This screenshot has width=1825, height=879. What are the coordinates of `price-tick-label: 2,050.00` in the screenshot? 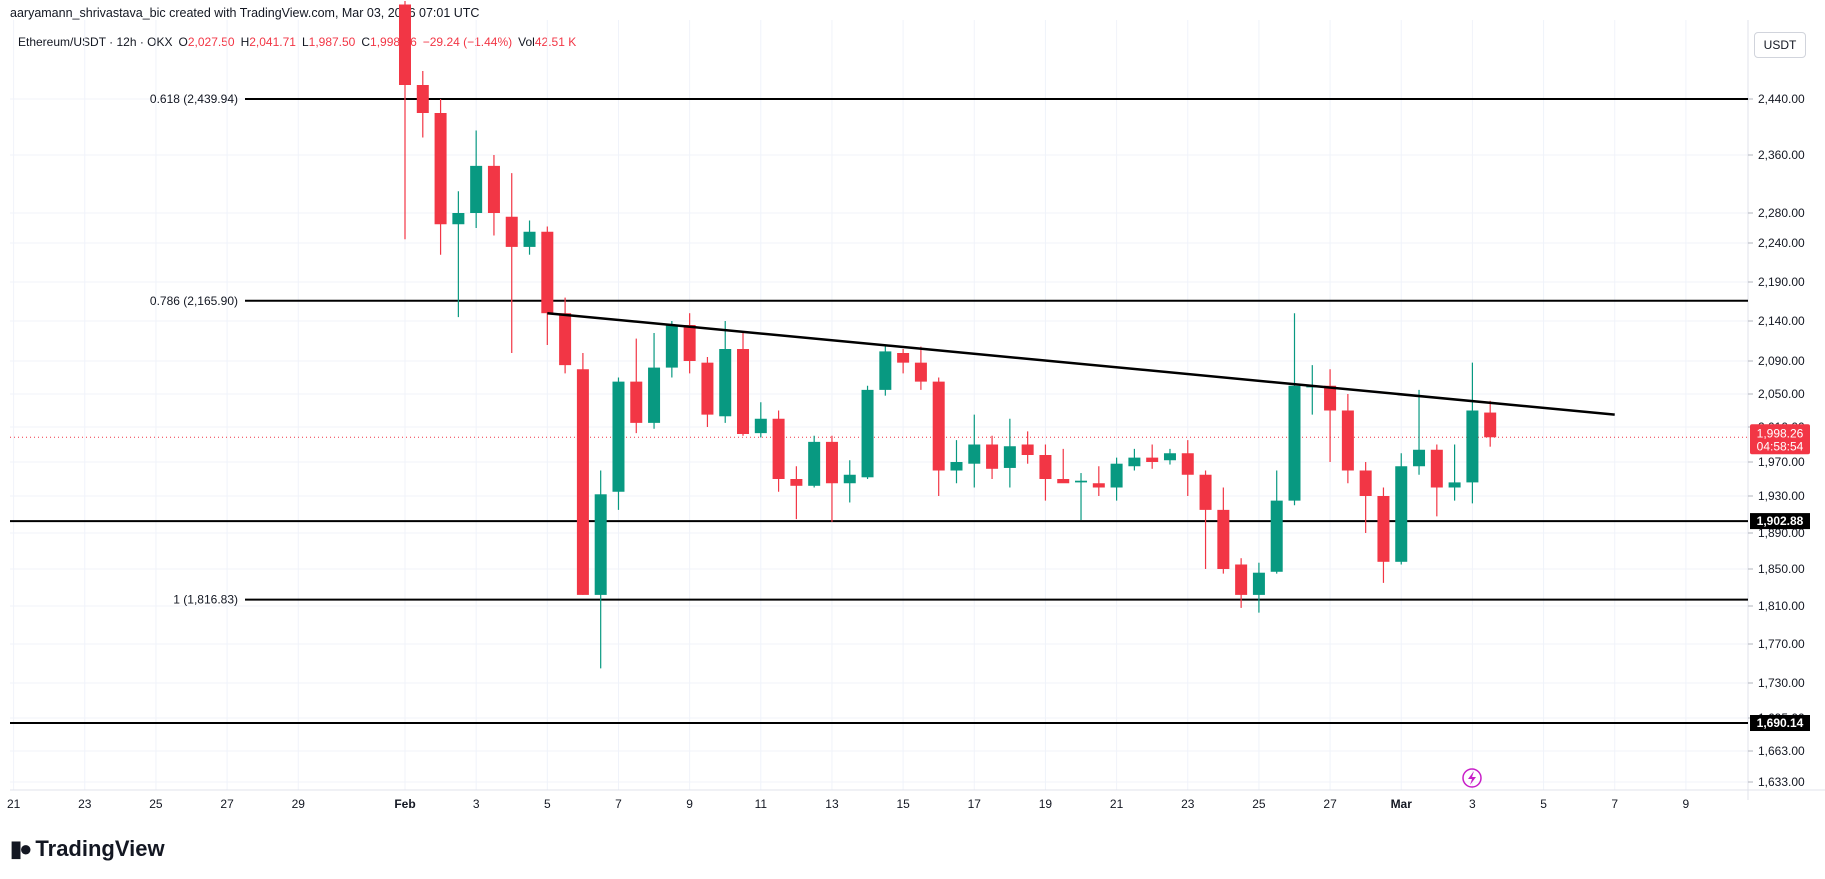 It's located at (1781, 394).